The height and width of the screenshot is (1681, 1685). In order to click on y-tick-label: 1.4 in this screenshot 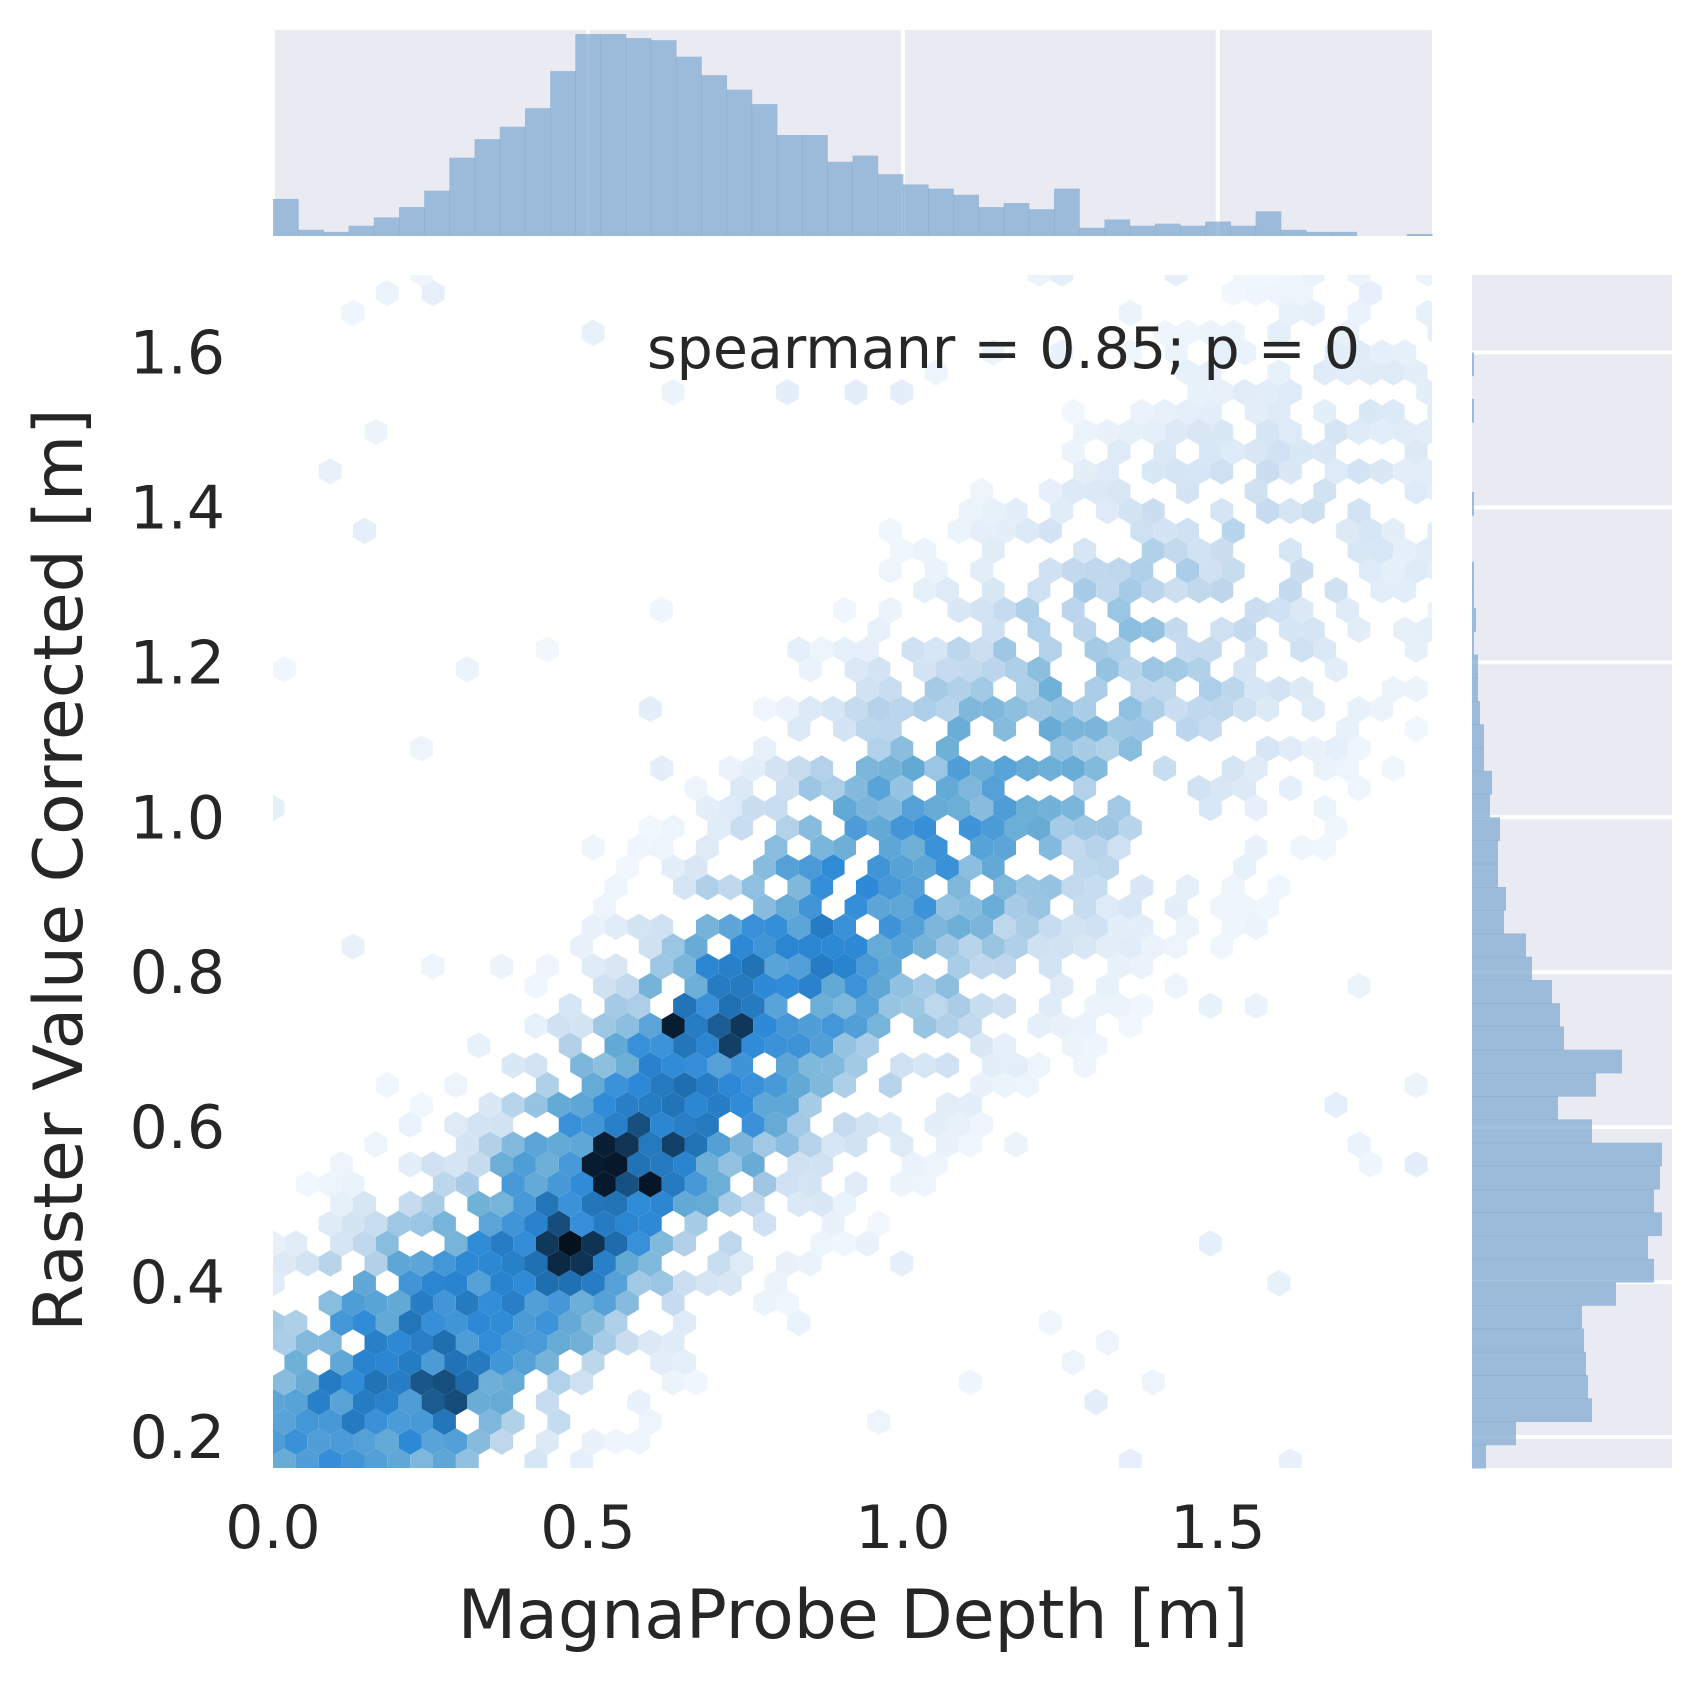, I will do `click(177, 508)`.